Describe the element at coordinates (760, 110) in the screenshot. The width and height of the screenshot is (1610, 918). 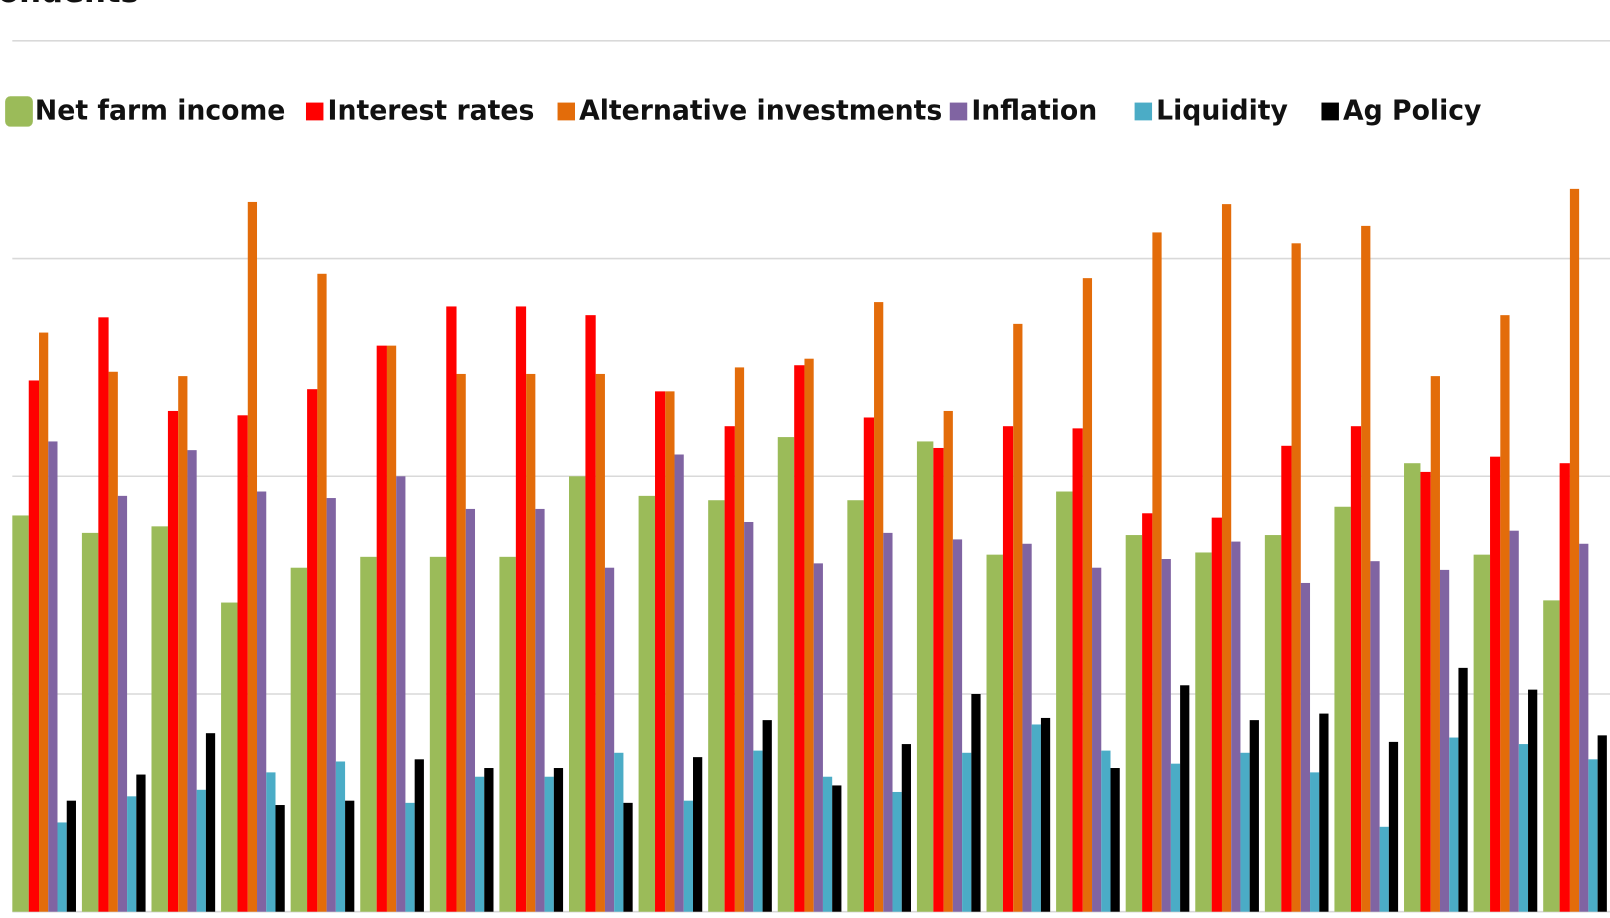
I see `legend-label: Alternative investments` at that location.